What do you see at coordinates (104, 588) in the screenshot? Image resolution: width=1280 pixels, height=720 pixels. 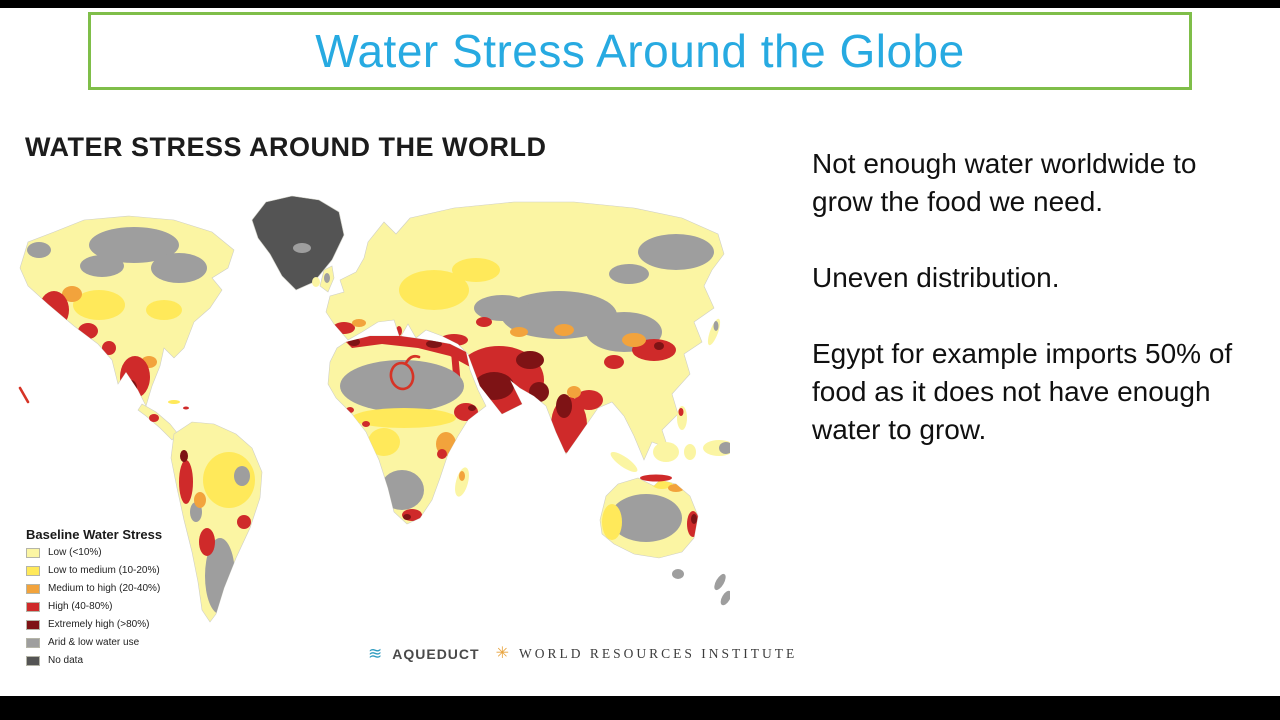 I see `legend-label: Medium to high (20-40%)` at bounding box center [104, 588].